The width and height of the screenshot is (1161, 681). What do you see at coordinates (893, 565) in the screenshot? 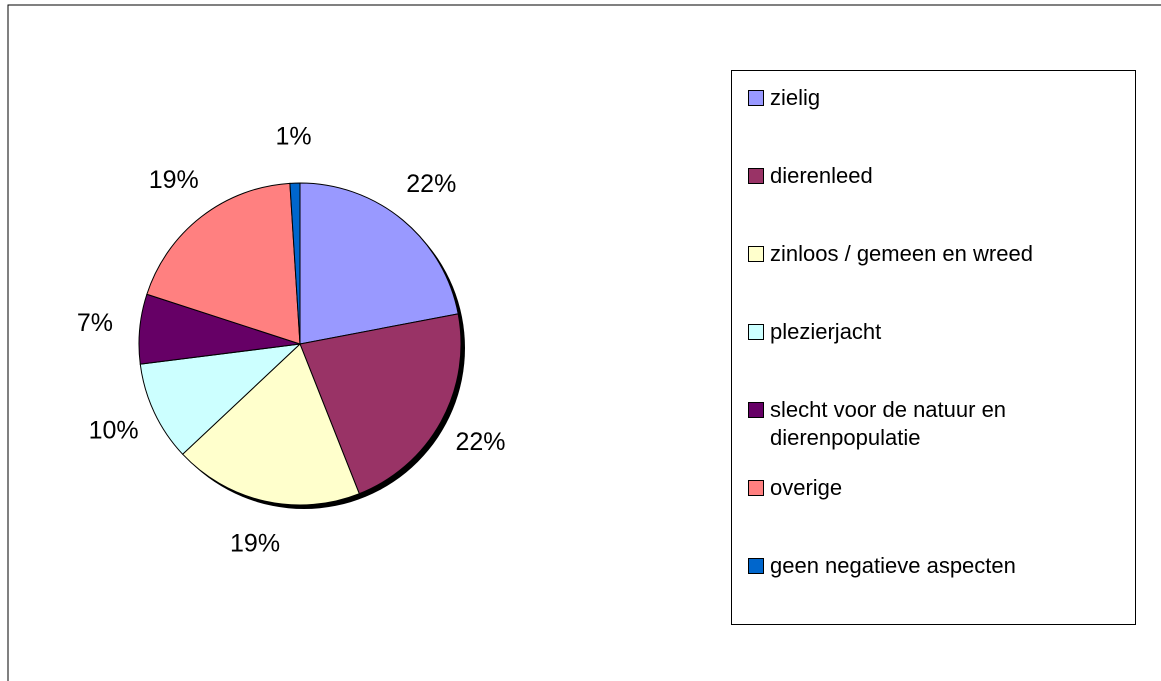
I see `legend-label: geen negatieve aspecten` at bounding box center [893, 565].